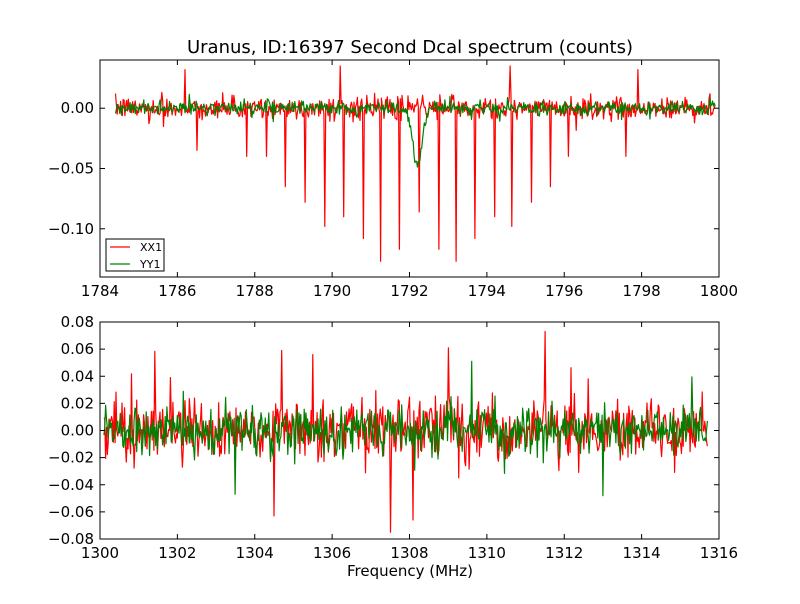  What do you see at coordinates (487, 291) in the screenshot?
I see `top-xtick-label: 1794` at bounding box center [487, 291].